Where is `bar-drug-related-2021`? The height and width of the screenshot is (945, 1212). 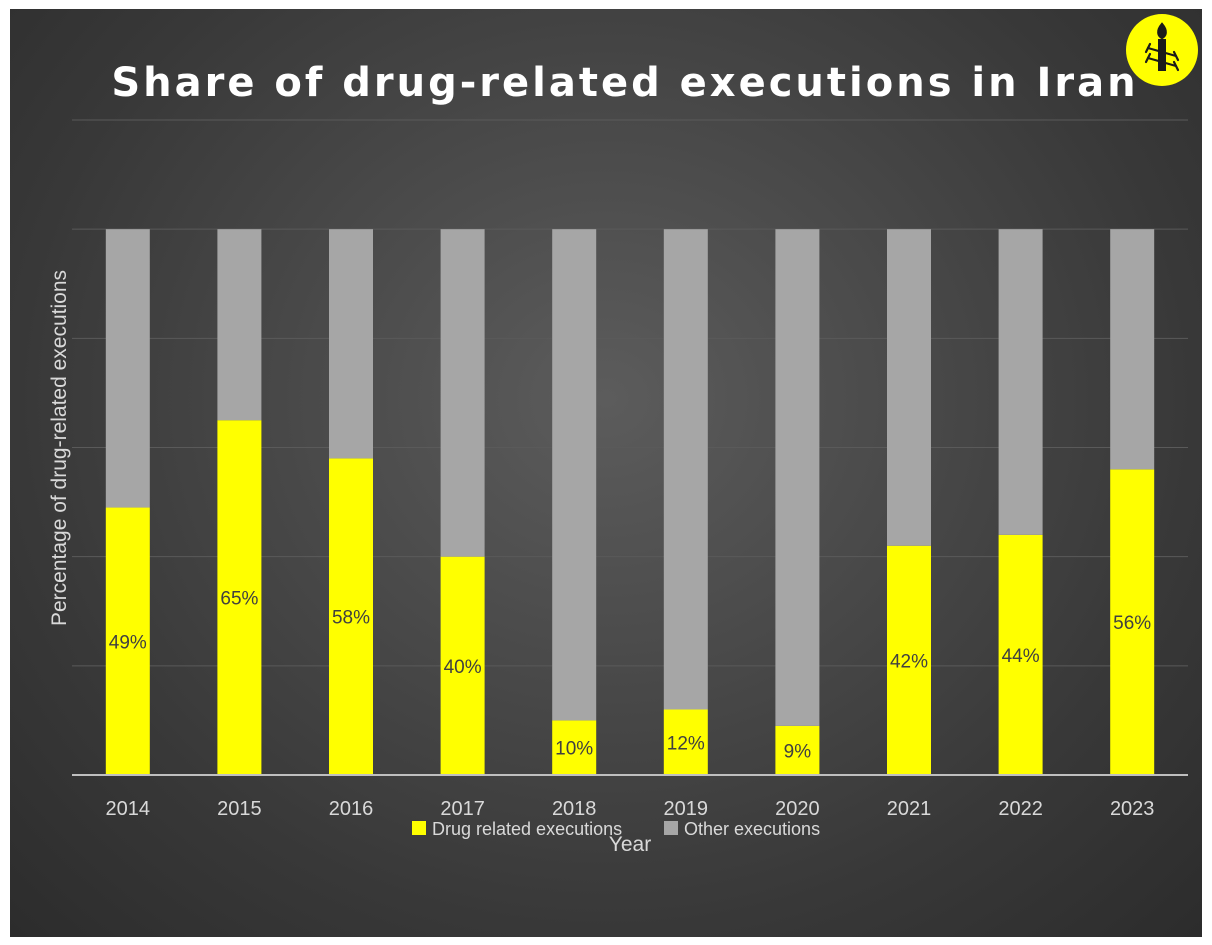 bar-drug-related-2021 is located at coordinates (909, 660).